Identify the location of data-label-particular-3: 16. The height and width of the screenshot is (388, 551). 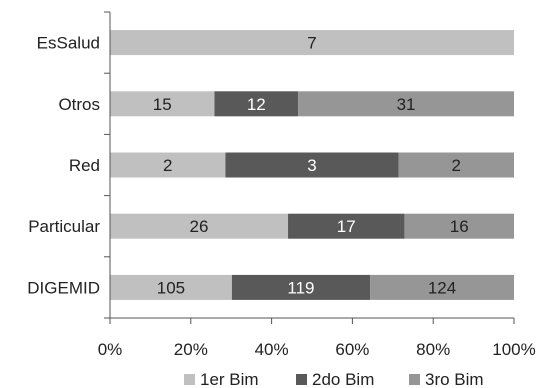
(459, 226).